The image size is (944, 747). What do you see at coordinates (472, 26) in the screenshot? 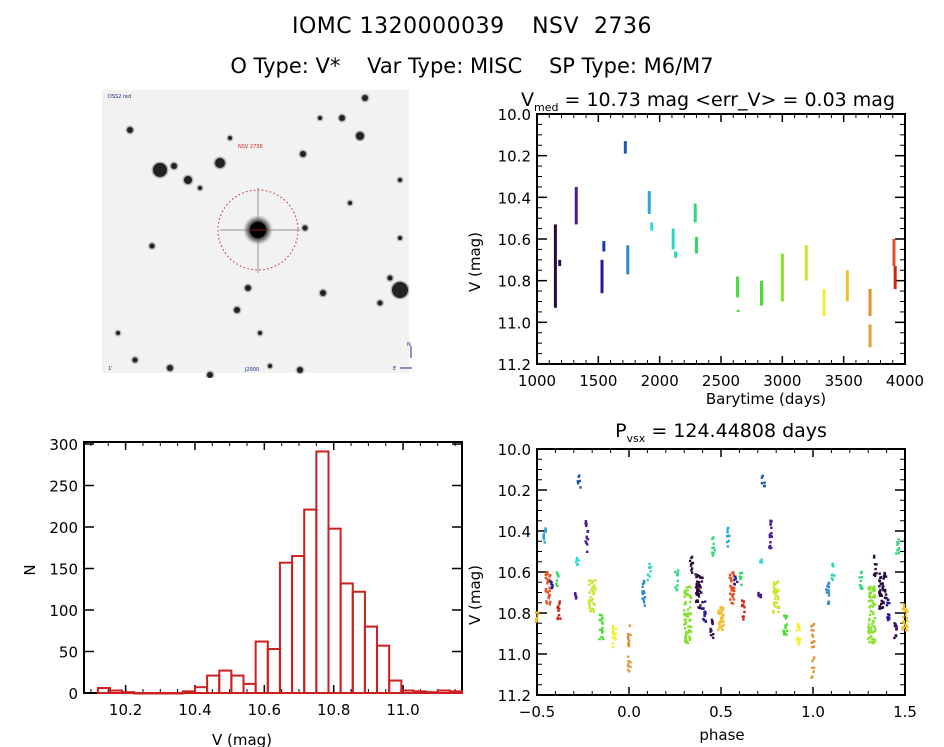
I see `figure-title: IOMC 1320000039 NSV 2736` at bounding box center [472, 26].